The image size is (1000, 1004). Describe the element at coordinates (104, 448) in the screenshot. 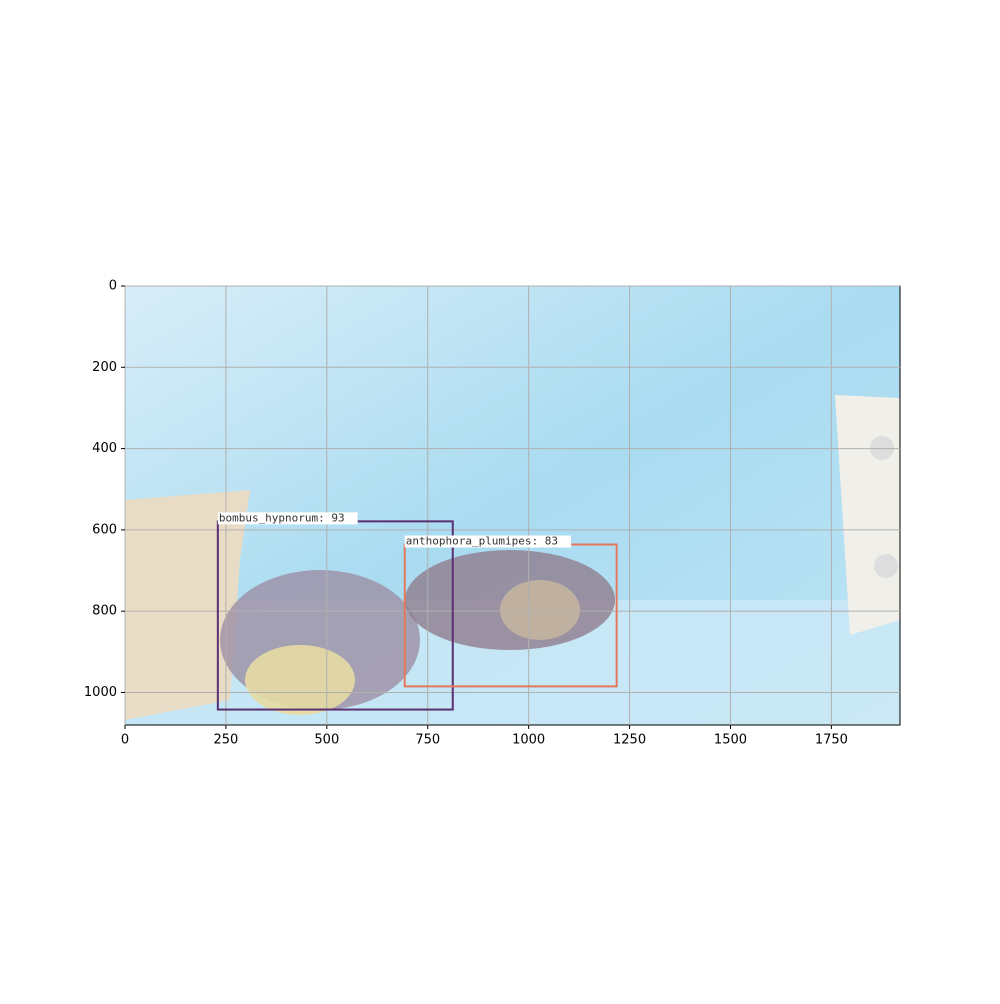

I see `y-tick-label: 400` at that location.